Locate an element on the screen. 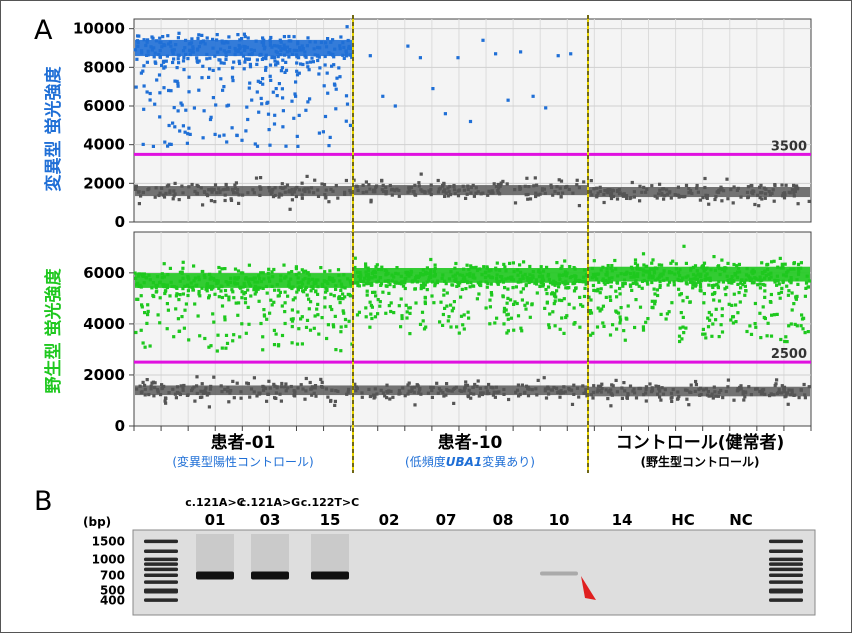  negative-cluster-band is located at coordinates (243, 191).